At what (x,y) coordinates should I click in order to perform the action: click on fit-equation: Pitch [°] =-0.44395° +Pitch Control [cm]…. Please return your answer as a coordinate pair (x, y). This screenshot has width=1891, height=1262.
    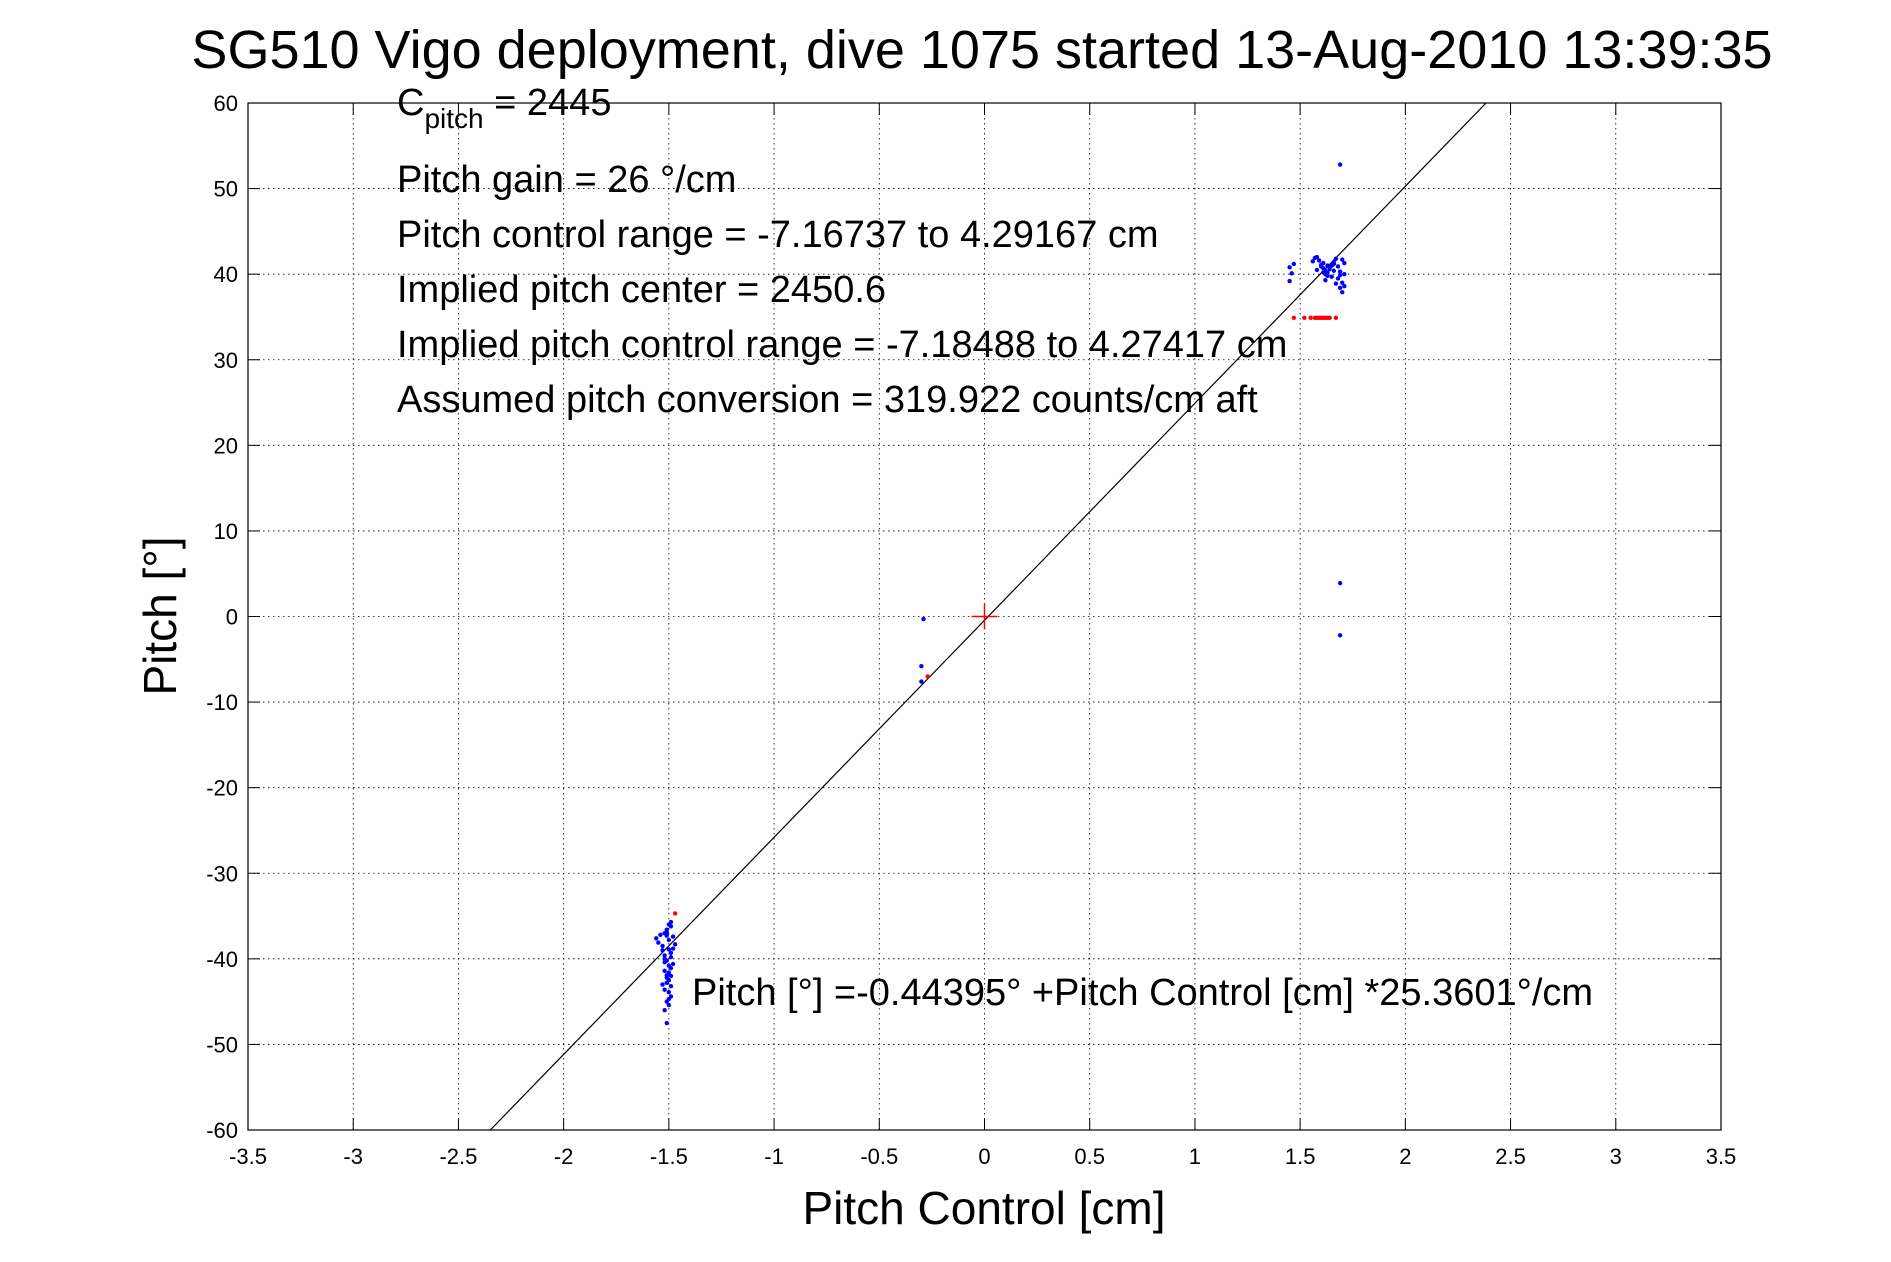
    Looking at the image, I should click on (1142, 993).